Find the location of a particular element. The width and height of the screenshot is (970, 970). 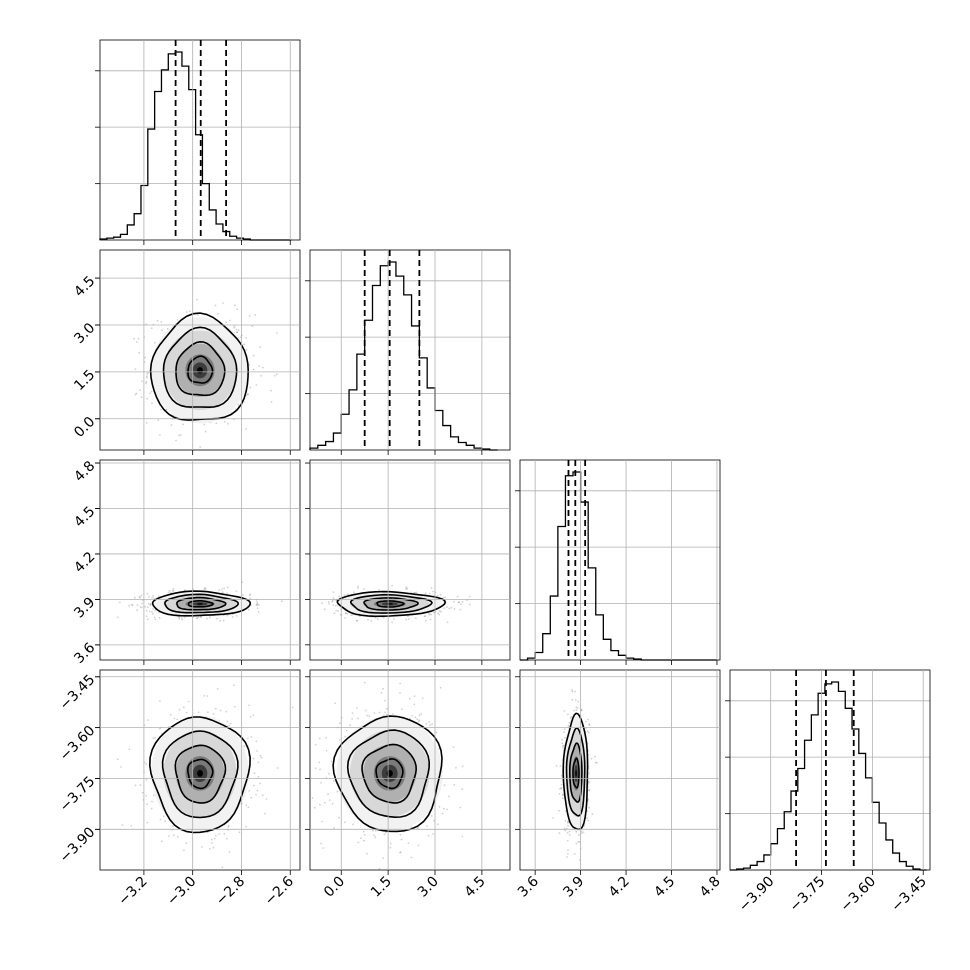

x-tick-label: −3.0 is located at coordinates (181, 891).